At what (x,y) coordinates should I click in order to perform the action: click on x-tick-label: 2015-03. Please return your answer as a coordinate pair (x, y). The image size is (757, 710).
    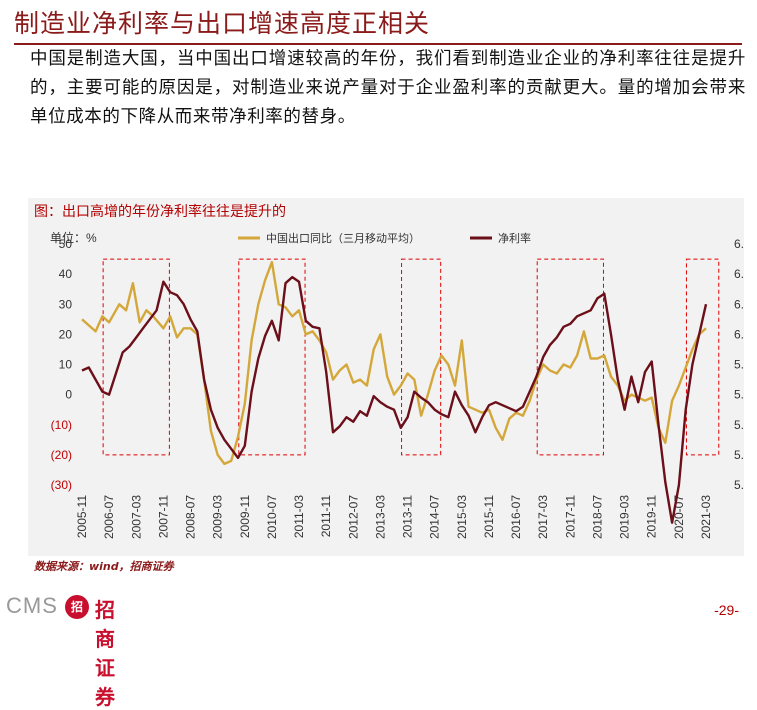
    Looking at the image, I should click on (462, 517).